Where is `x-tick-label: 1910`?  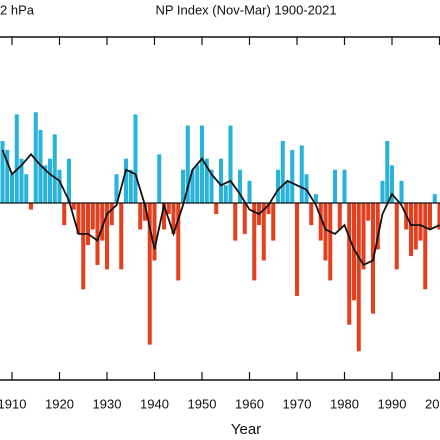
x-tick-label: 1910 is located at coordinates (13, 403).